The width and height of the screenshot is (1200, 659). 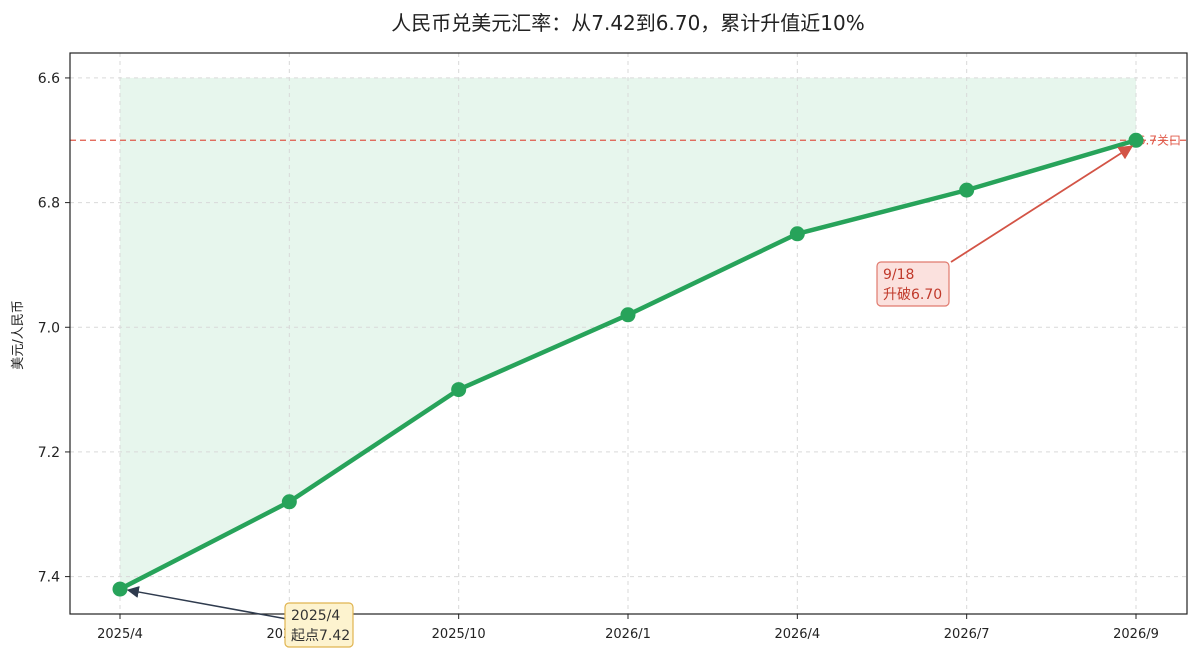 What do you see at coordinates (459, 634) in the screenshot?
I see `x-tick-label: 2025/10` at bounding box center [459, 634].